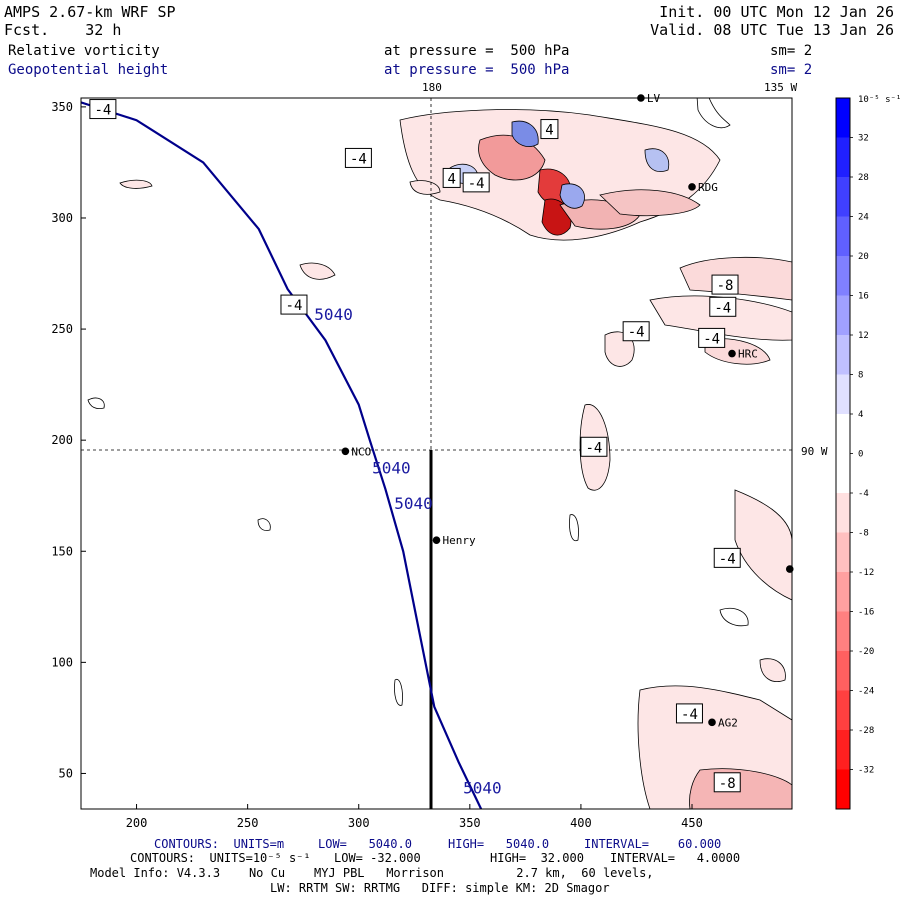 The width and height of the screenshot is (900, 900). Describe the element at coordinates (863, 139) in the screenshot. I see `colorbar-tick-label: 32` at that location.